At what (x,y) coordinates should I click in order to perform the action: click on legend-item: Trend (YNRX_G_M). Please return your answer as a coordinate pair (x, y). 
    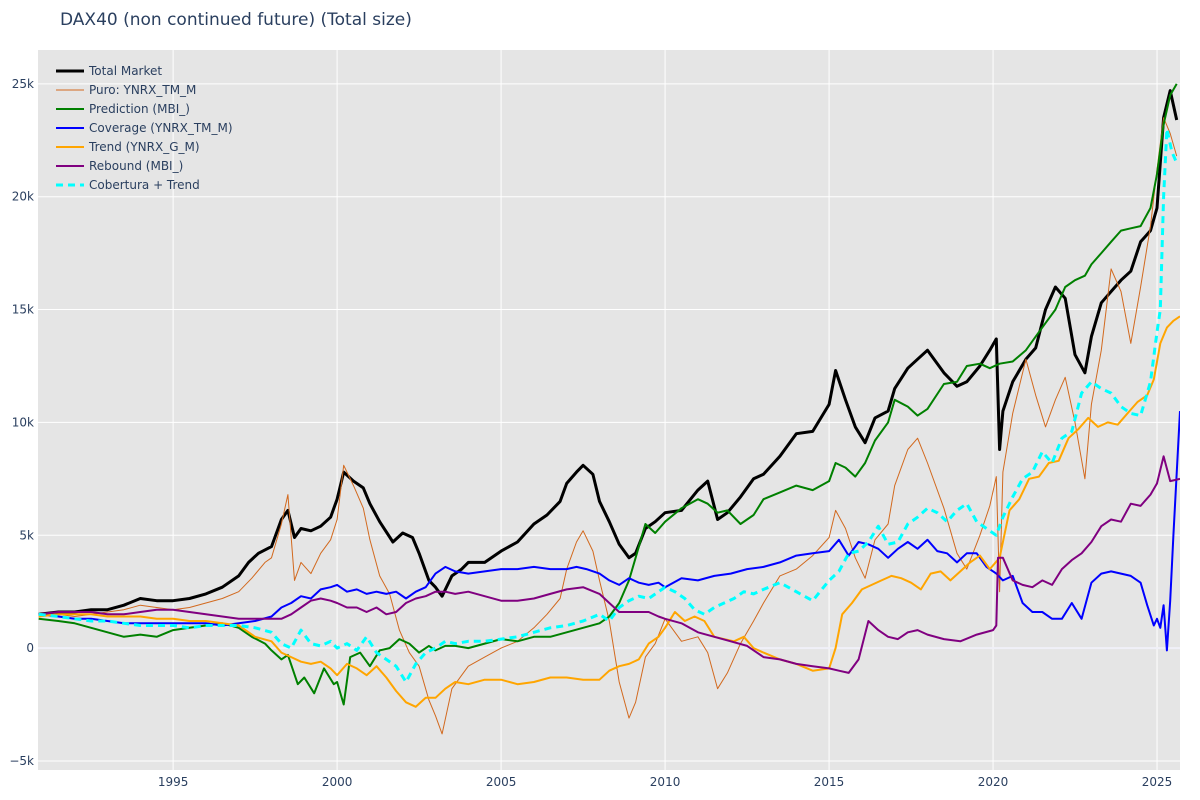
    Looking at the image, I should click on (128, 147).